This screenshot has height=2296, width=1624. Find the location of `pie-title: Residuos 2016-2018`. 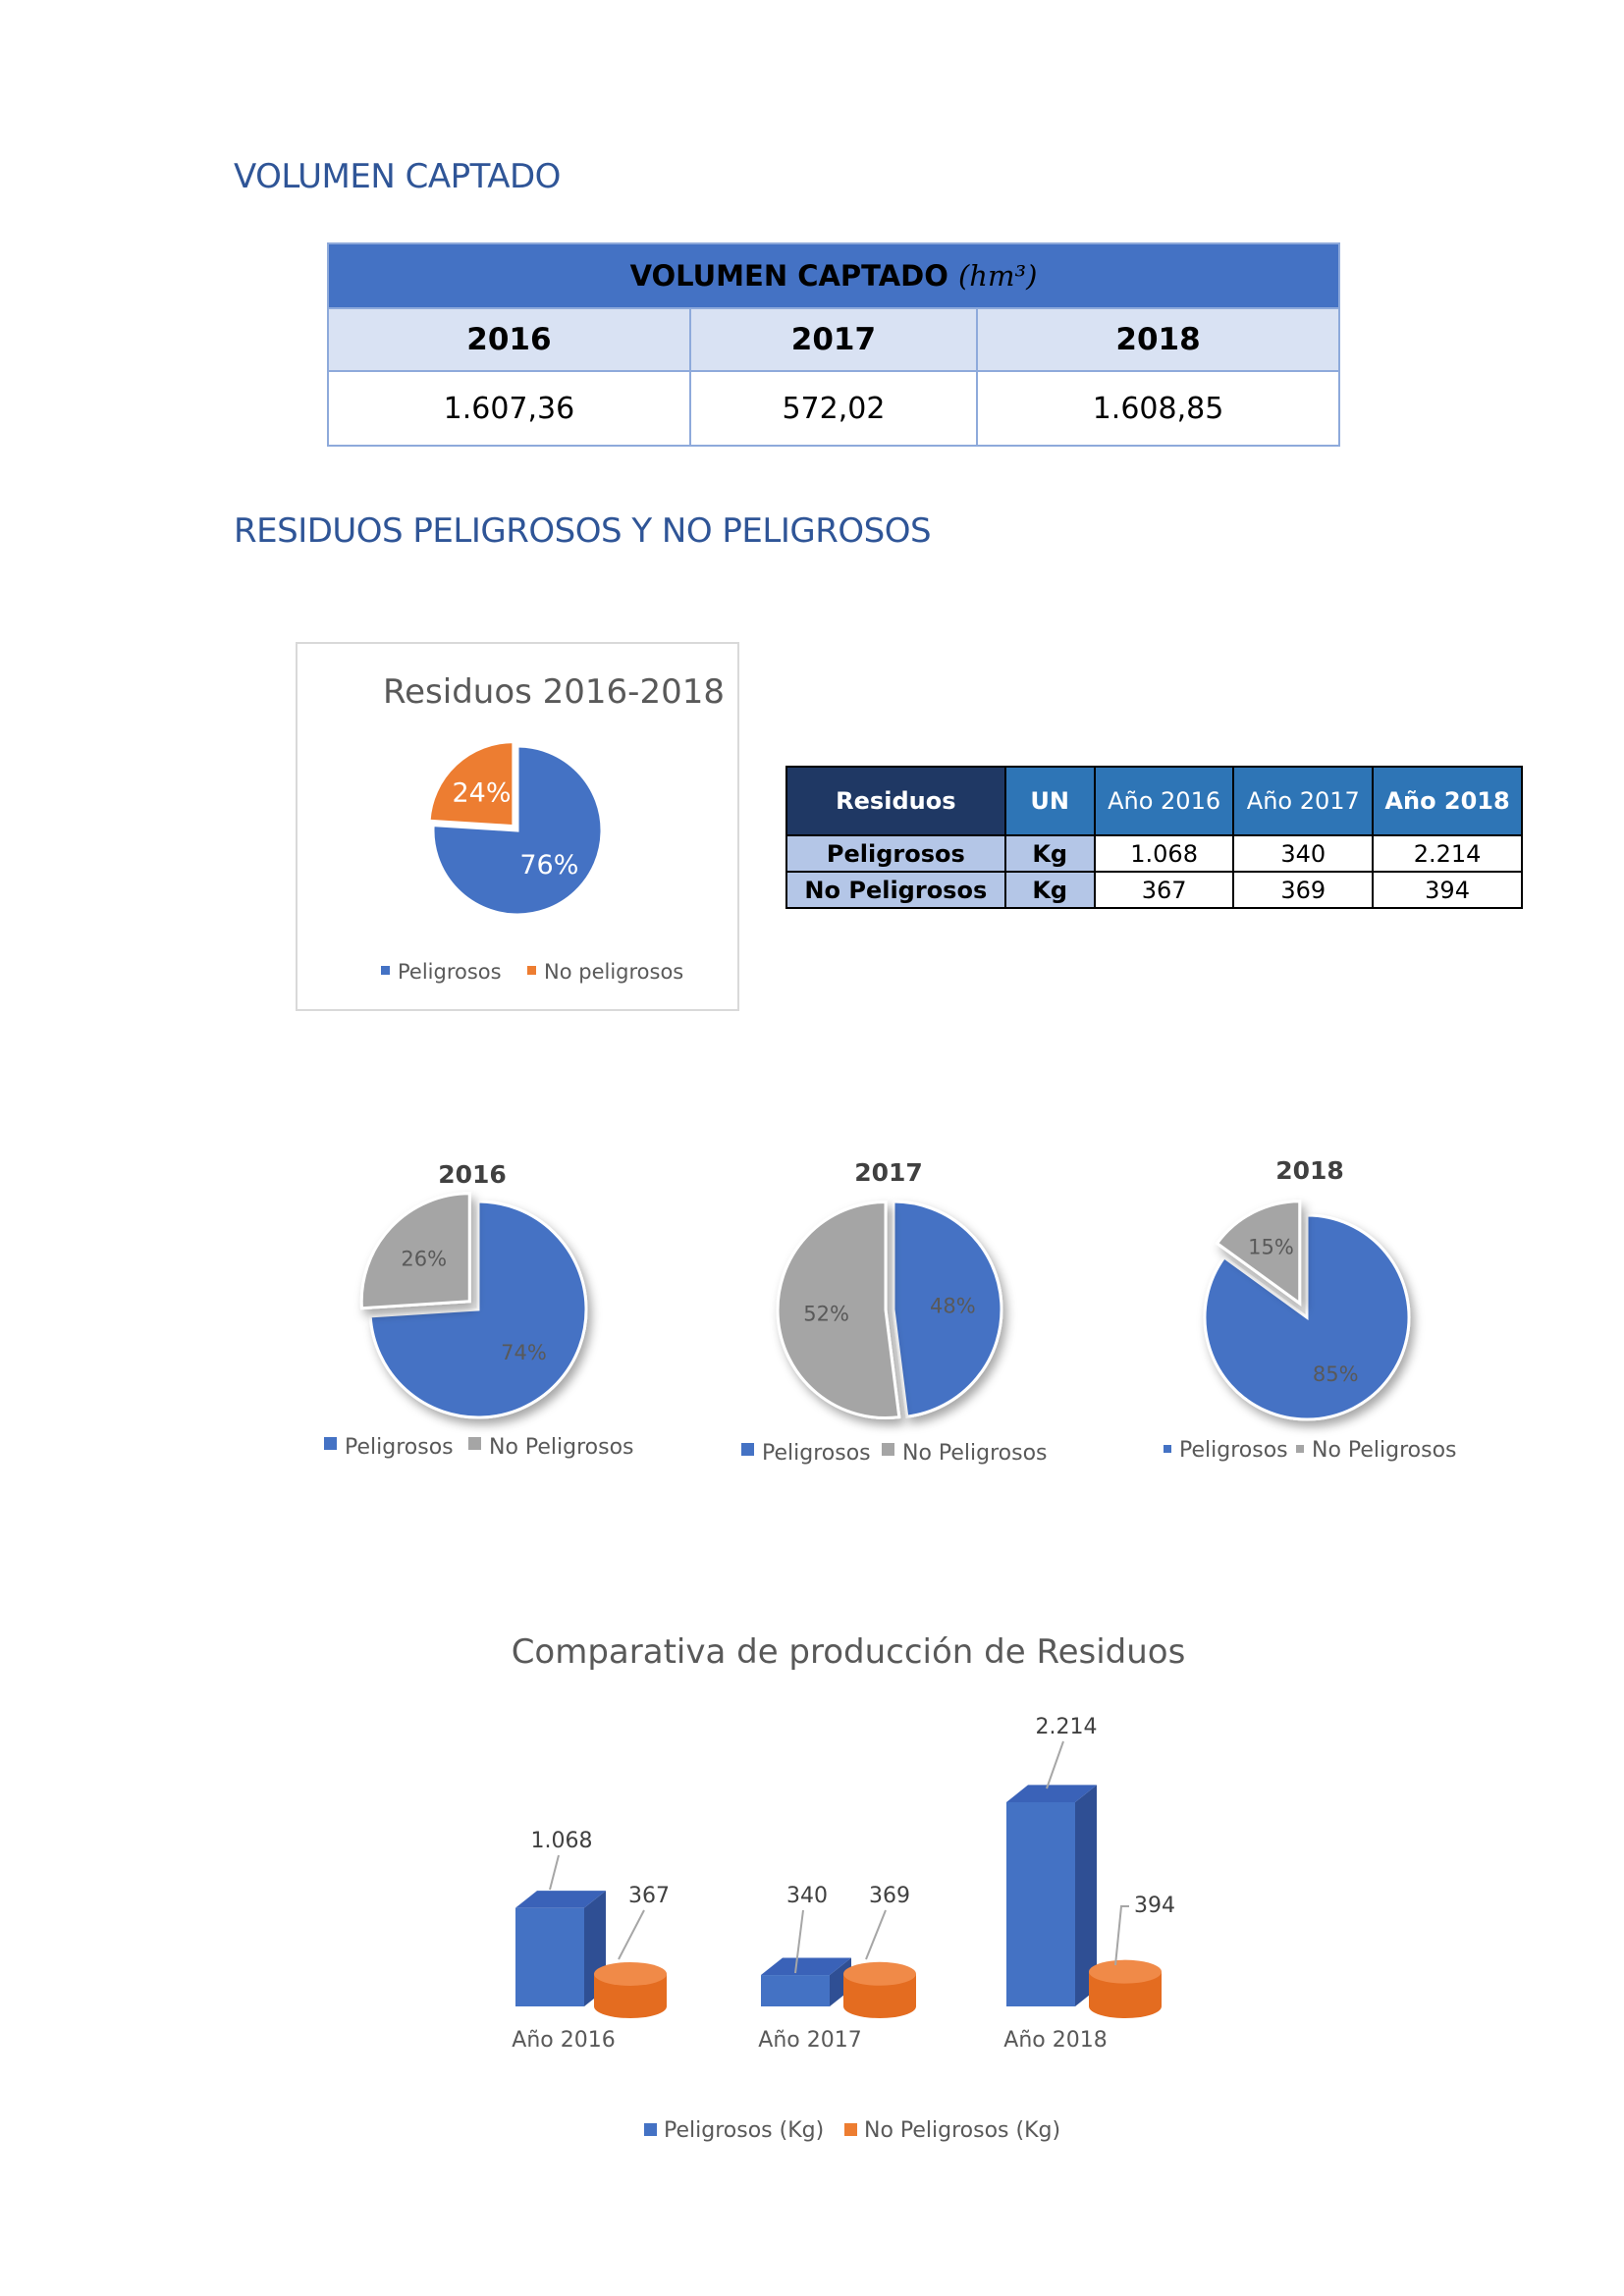

pie-title: Residuos 2016-2018 is located at coordinates (554, 692).